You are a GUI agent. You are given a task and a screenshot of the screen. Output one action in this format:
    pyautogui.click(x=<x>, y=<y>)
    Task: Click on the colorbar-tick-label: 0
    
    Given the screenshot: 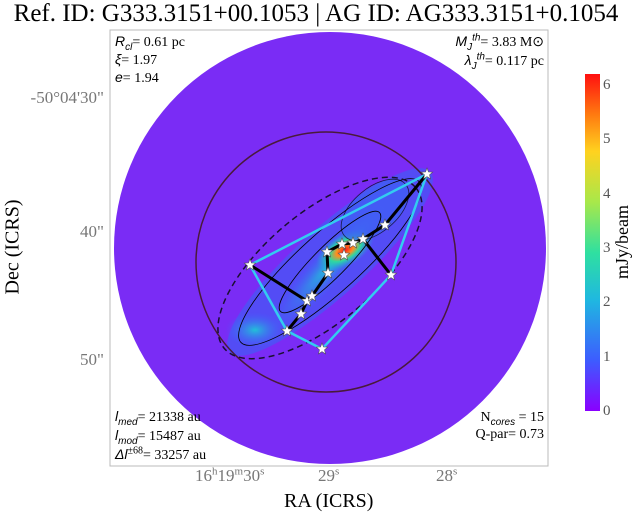 What is the action you would take?
    pyautogui.click(x=607, y=411)
    